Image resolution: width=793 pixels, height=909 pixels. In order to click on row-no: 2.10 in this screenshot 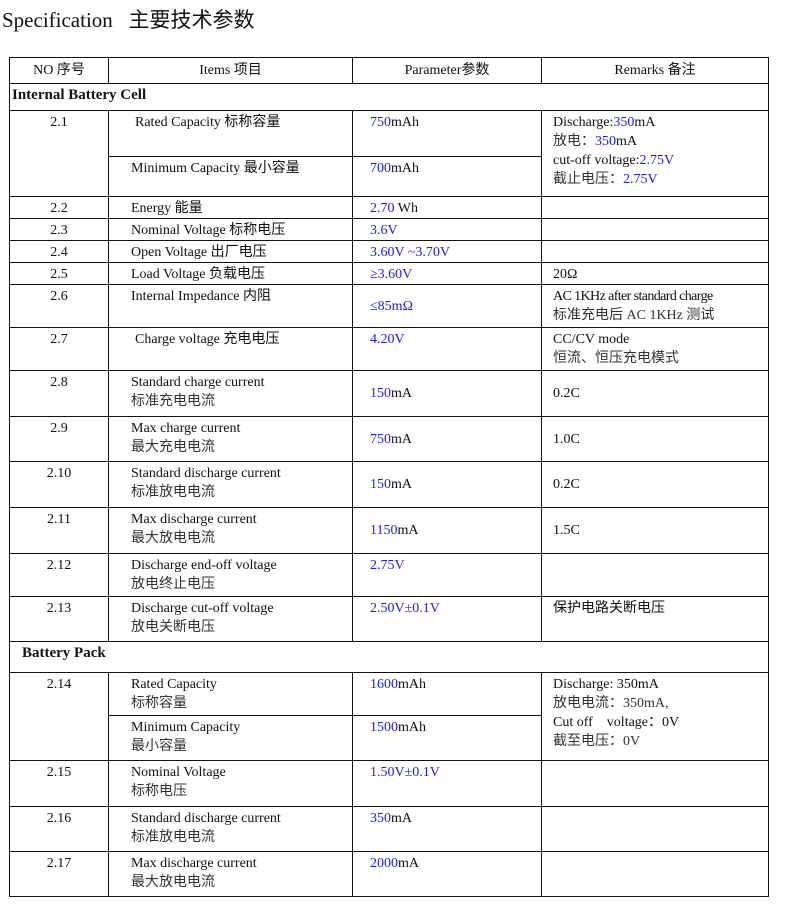, I will do `click(59, 484)`.